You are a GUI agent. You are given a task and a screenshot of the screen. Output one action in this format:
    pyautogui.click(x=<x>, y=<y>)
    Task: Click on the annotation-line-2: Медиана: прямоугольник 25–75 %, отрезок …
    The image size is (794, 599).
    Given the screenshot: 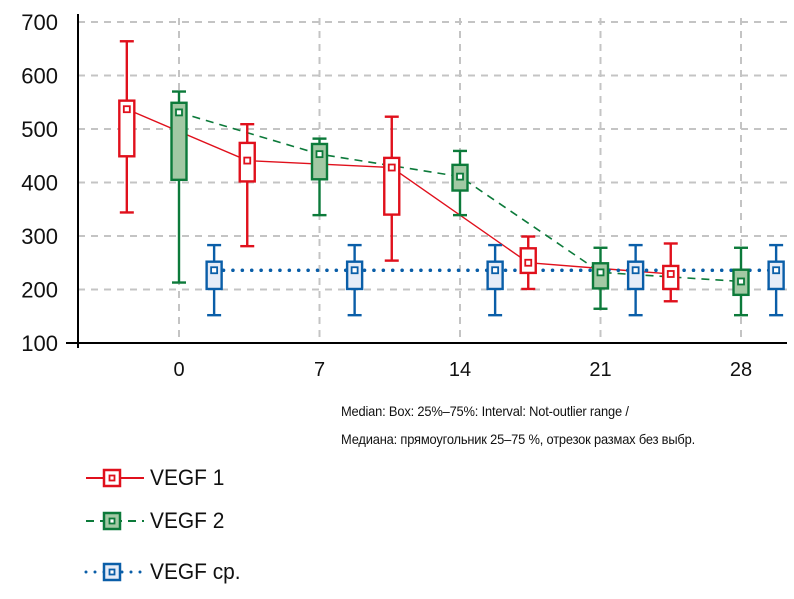 What is the action you would take?
    pyautogui.click(x=518, y=439)
    